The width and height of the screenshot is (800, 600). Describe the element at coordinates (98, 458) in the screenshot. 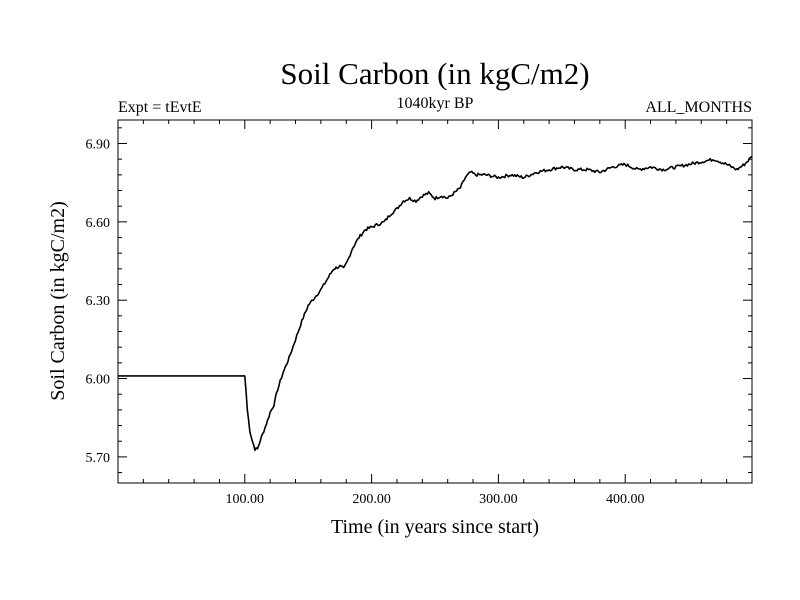

I see `y-tick-label: 5.70` at that location.